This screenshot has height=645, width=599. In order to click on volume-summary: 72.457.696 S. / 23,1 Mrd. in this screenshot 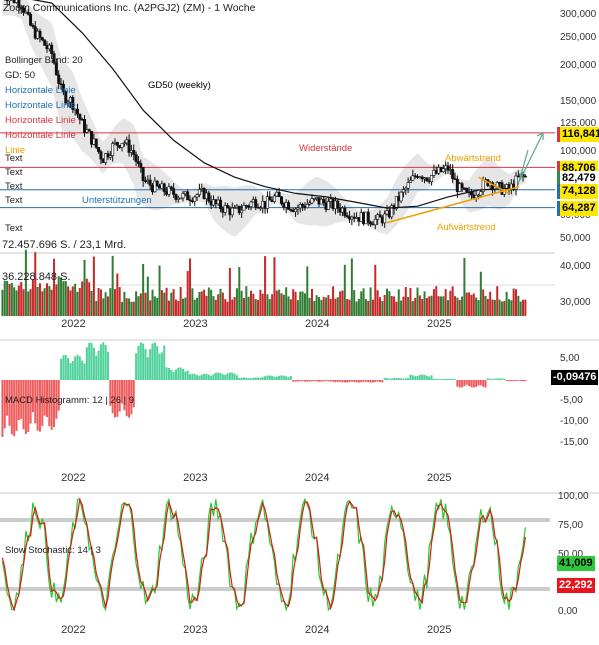, I will do `click(64, 245)`.